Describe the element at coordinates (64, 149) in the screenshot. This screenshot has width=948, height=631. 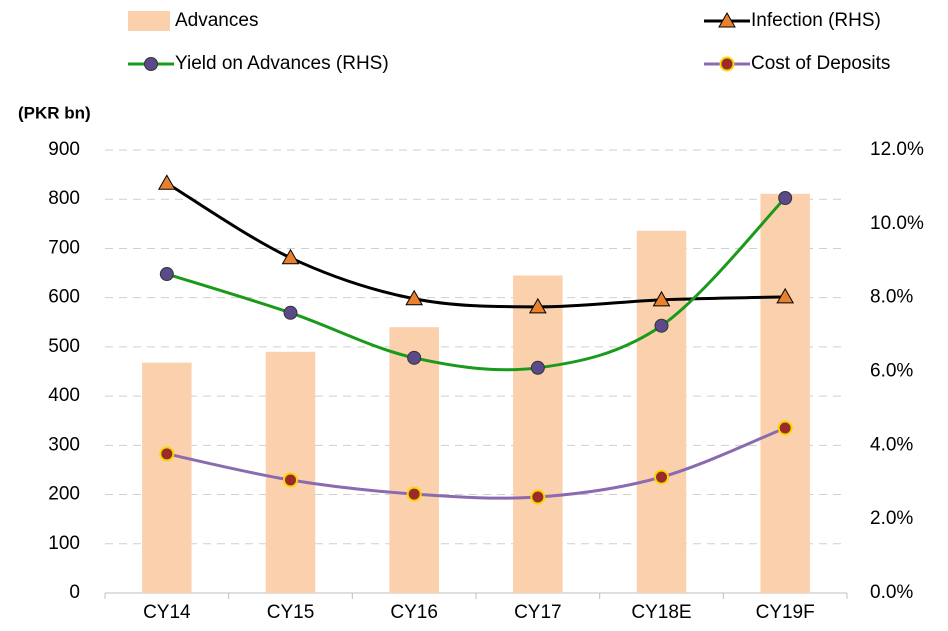
I see `y-tick-label: 900` at that location.